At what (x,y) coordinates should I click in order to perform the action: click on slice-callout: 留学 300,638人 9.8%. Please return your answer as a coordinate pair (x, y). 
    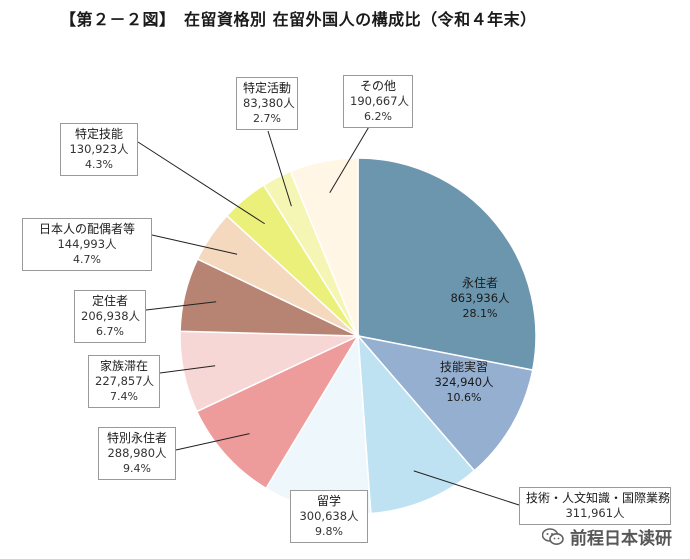
    Looking at the image, I should click on (329, 516).